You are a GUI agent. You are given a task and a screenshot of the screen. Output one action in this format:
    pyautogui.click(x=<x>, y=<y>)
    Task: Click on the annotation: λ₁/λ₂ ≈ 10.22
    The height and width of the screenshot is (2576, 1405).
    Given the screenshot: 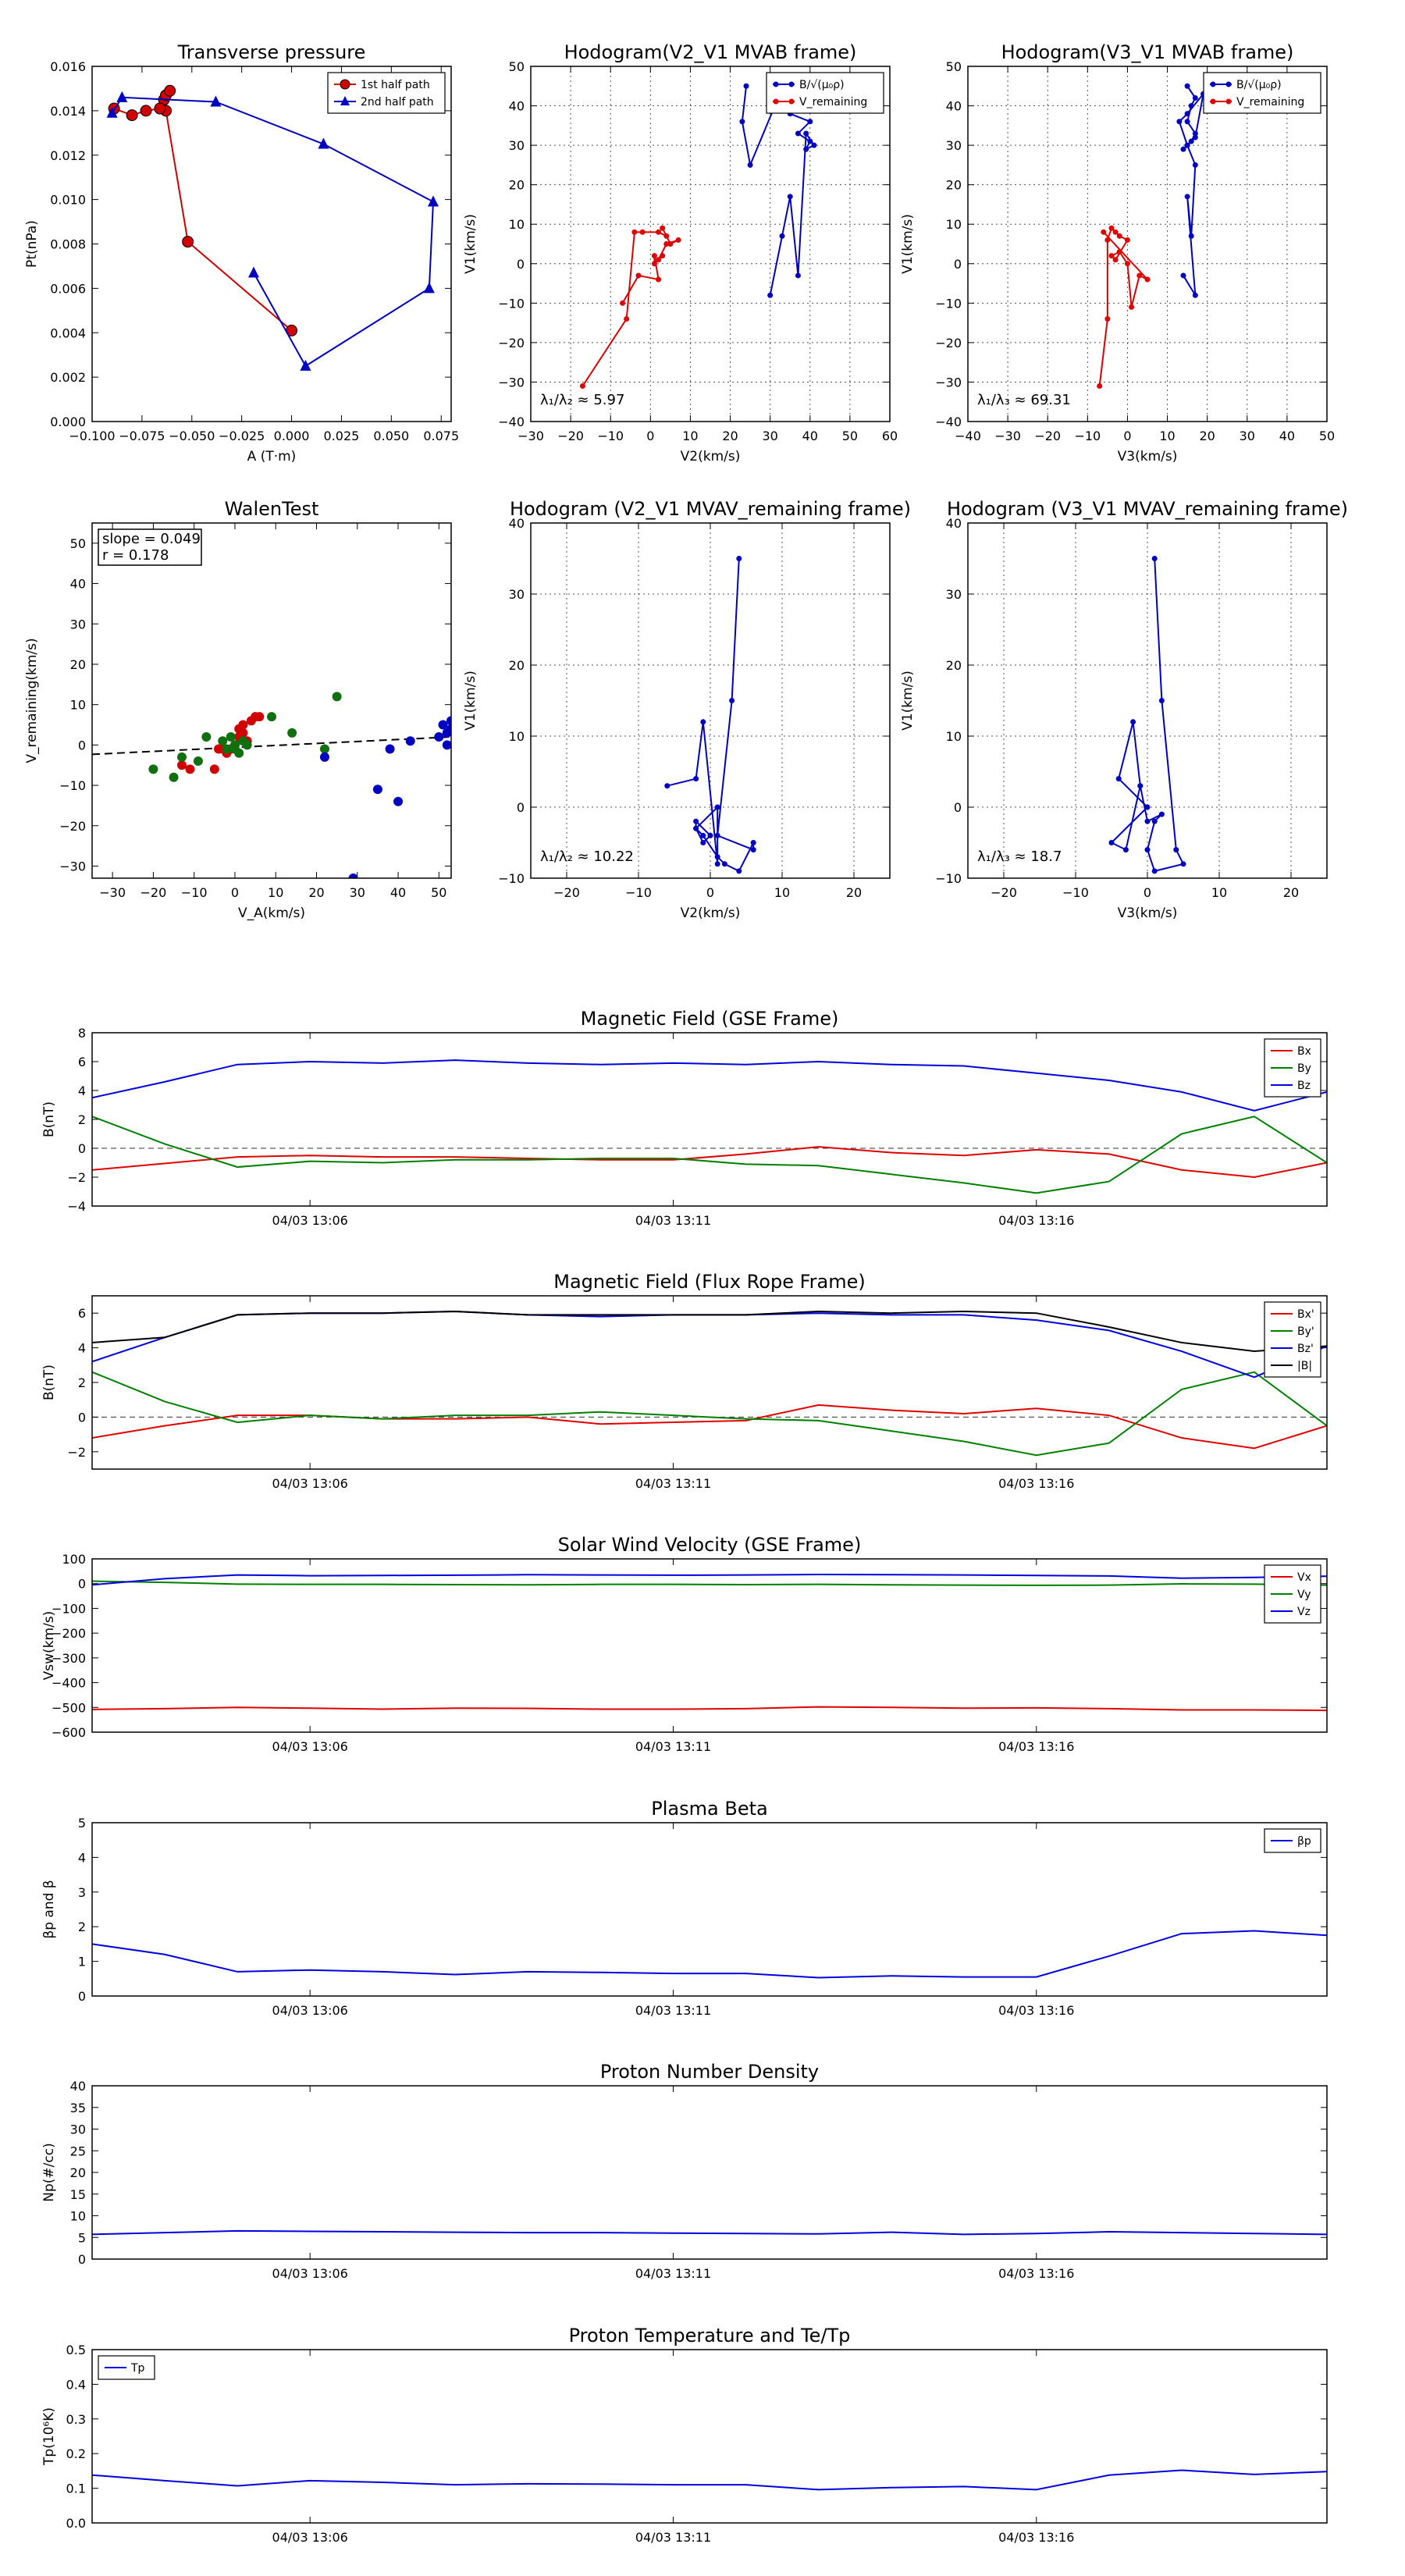 What is the action you would take?
    pyautogui.click(x=587, y=857)
    